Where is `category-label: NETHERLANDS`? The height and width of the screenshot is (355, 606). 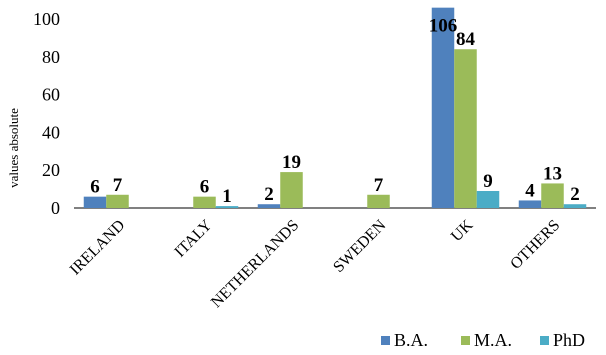
category-label: NETHERLANDS is located at coordinates (255, 264).